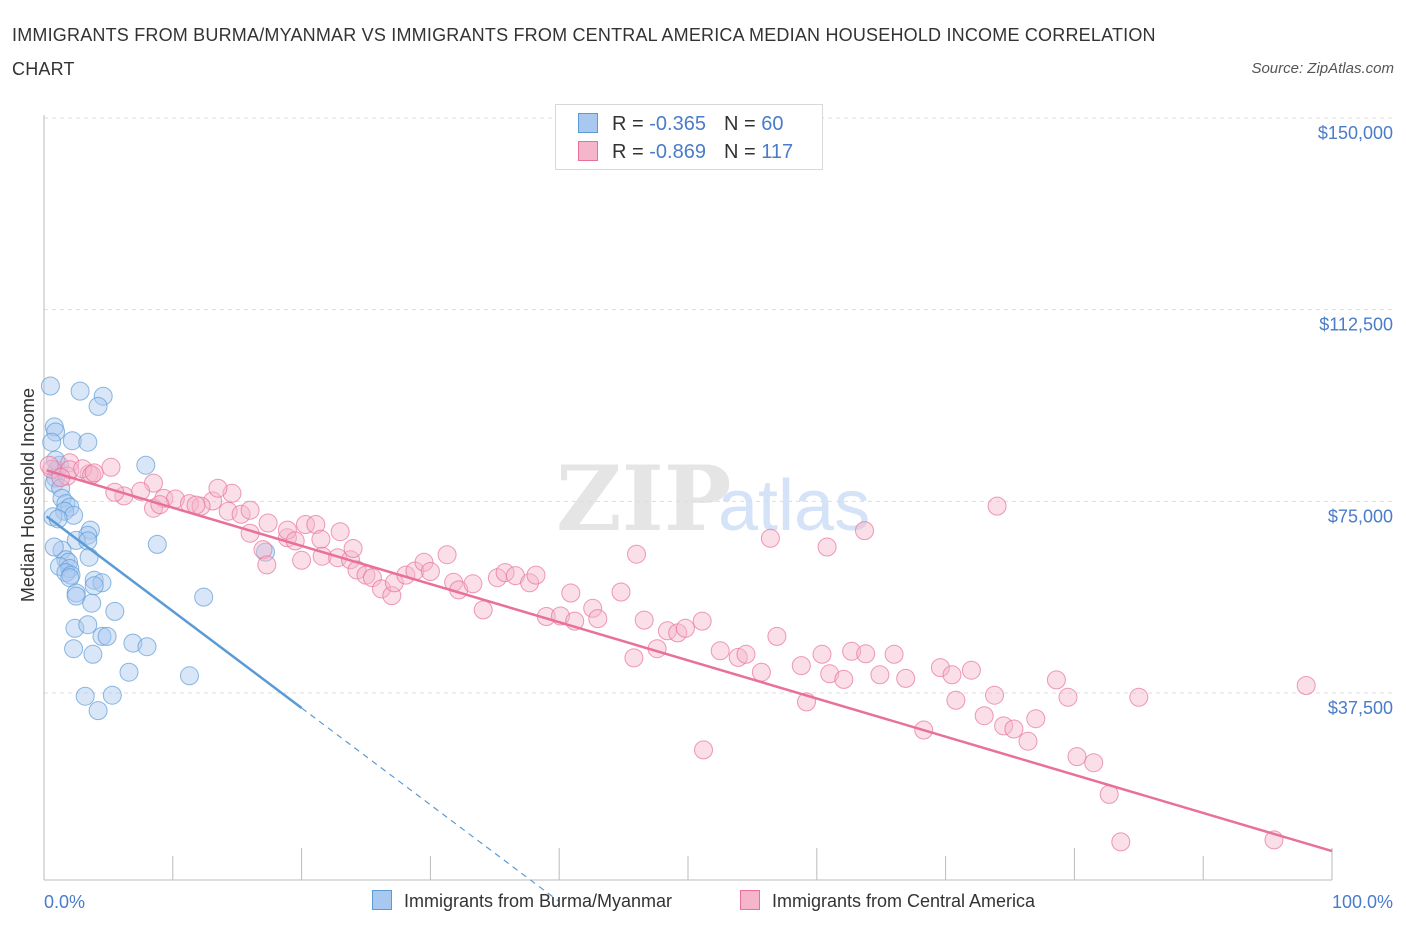 Image resolution: width=1406 pixels, height=930 pixels. I want to click on x-tick-label-max: 100.0%, so click(1362, 902).